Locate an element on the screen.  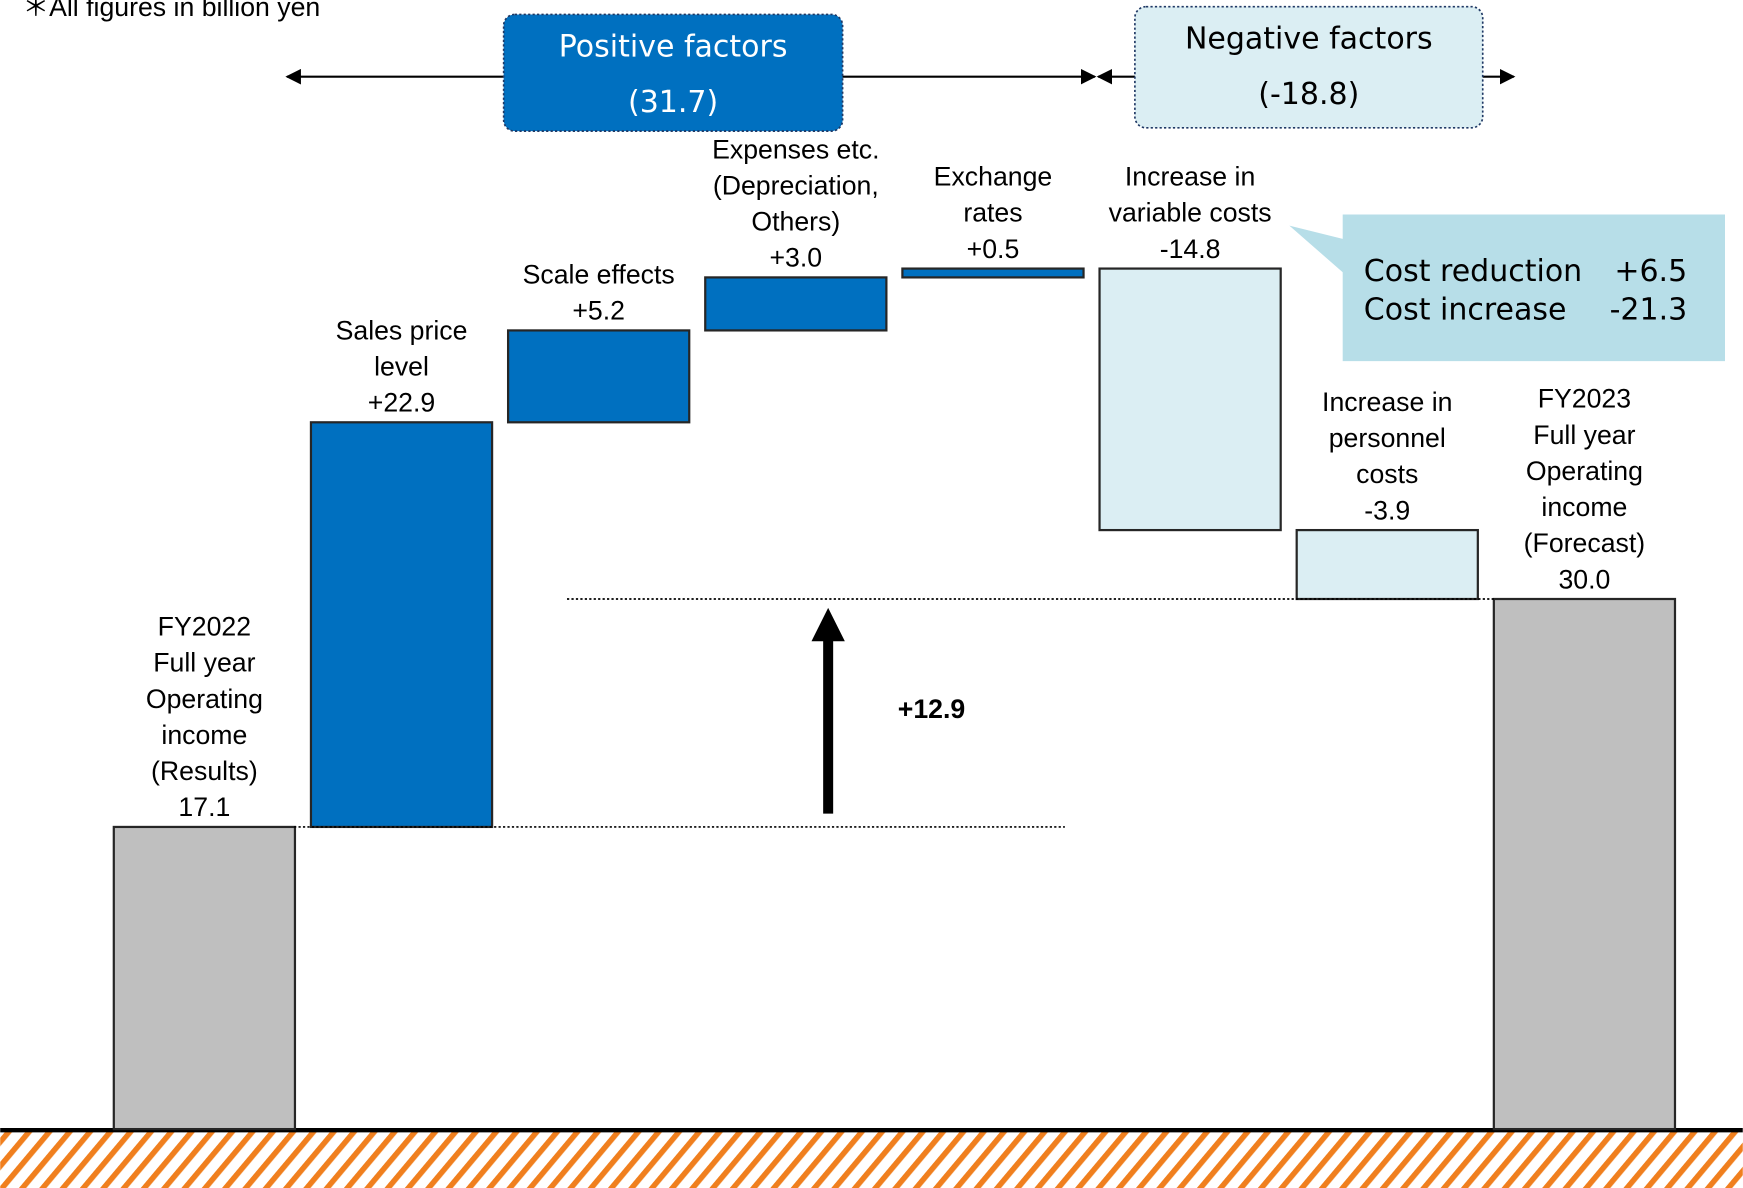
breakdown-value: -21.3 is located at coordinates (1649, 310).